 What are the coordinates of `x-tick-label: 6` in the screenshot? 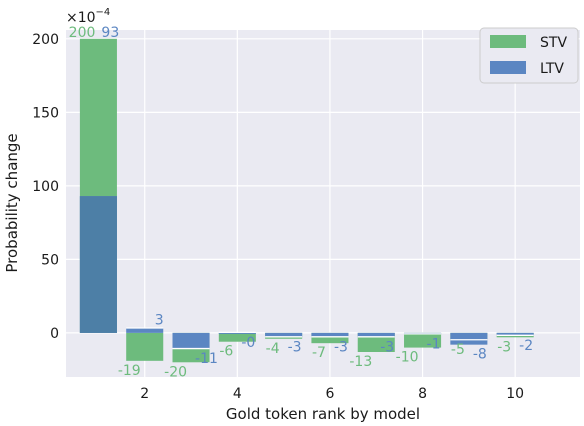 It's located at (329, 394).